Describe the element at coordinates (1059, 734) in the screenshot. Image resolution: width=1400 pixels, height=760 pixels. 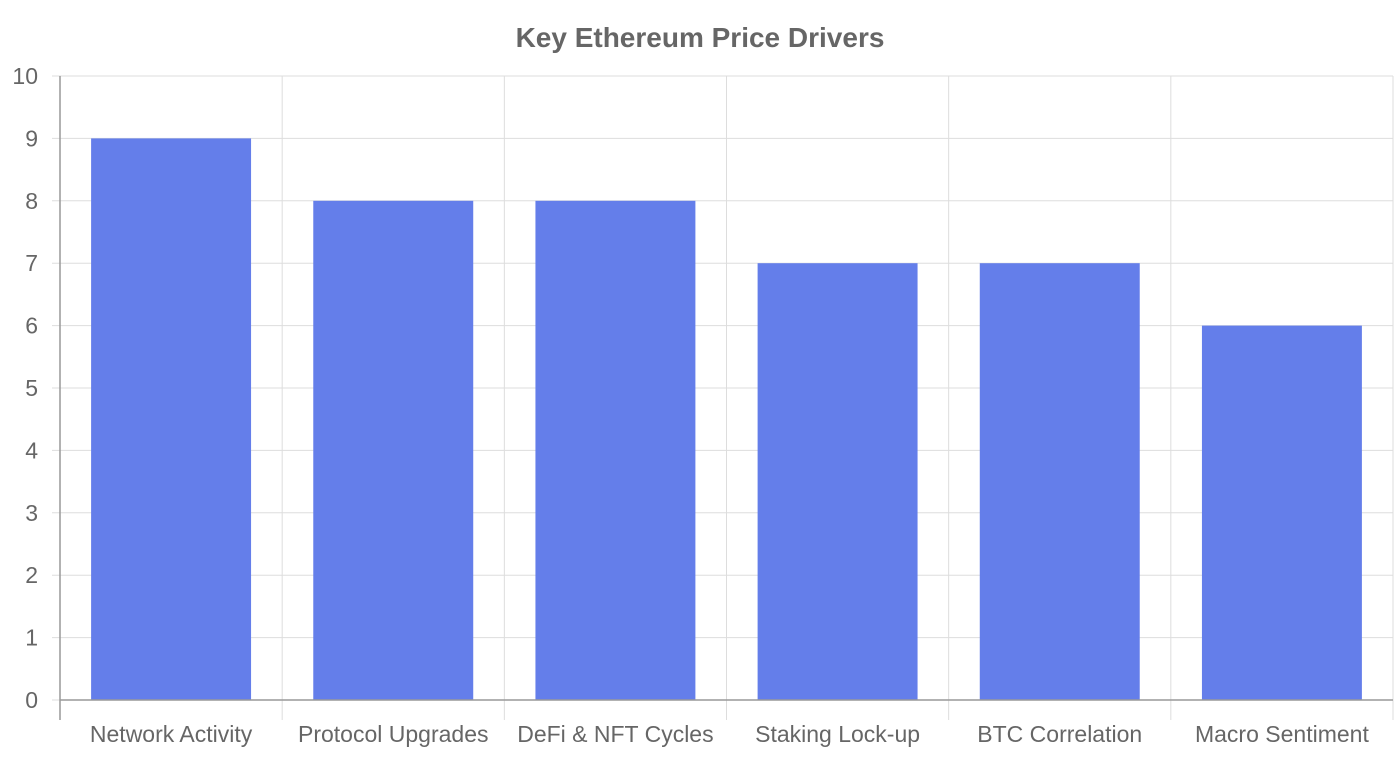
I see `x-tick-label: BTC Correlation` at that location.